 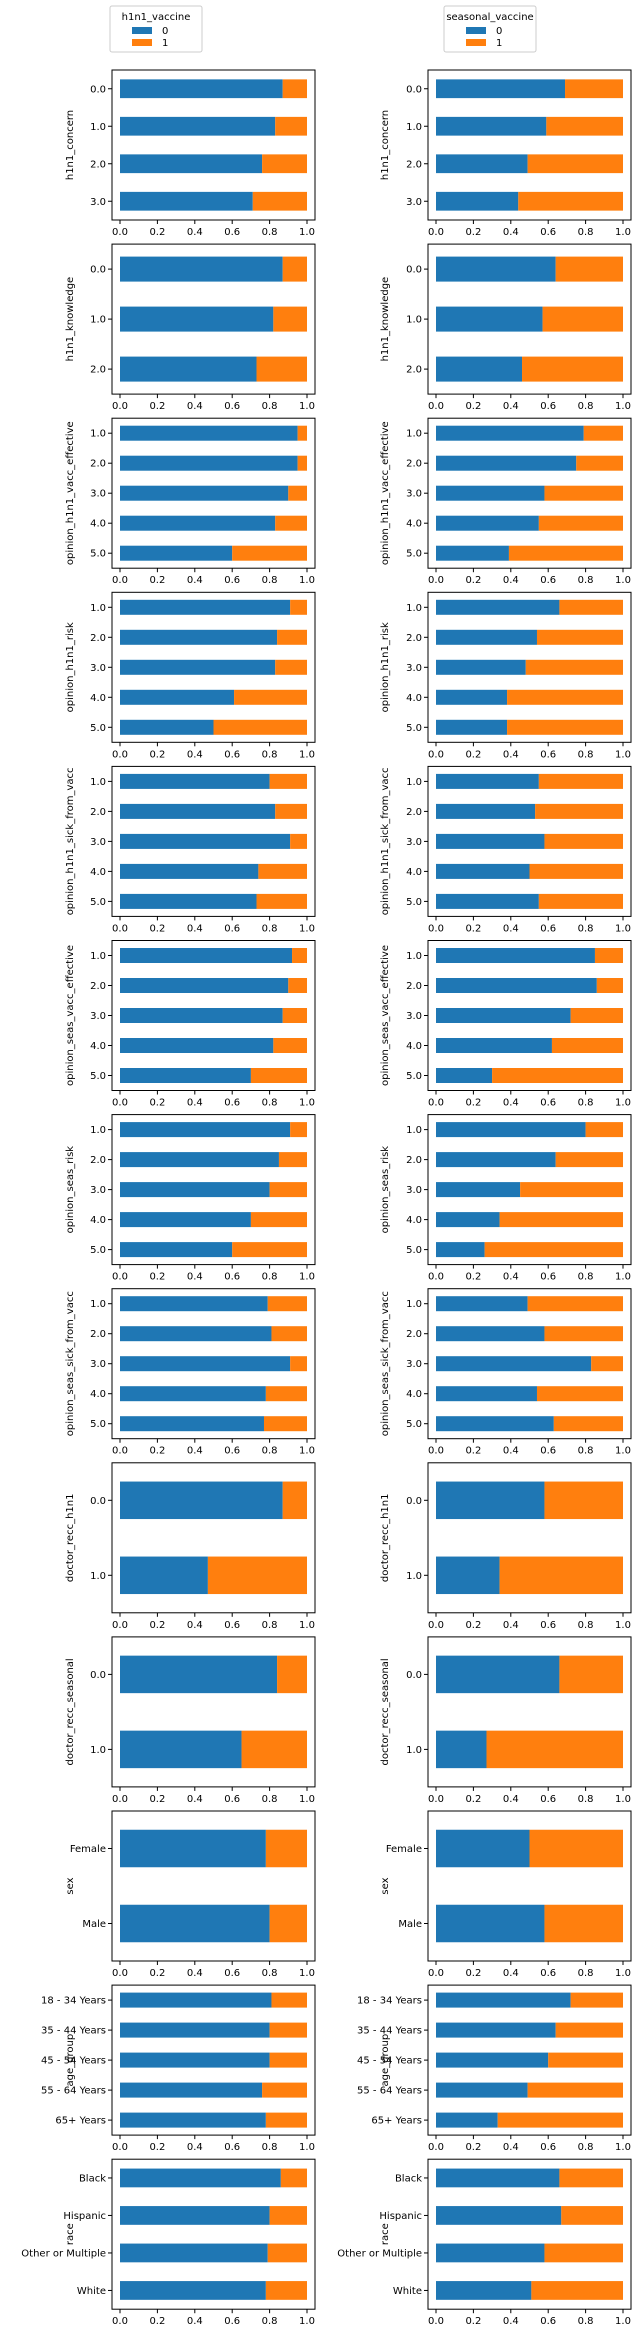 I want to click on y-tick-label: Hispanic, so click(x=84, y=2216).